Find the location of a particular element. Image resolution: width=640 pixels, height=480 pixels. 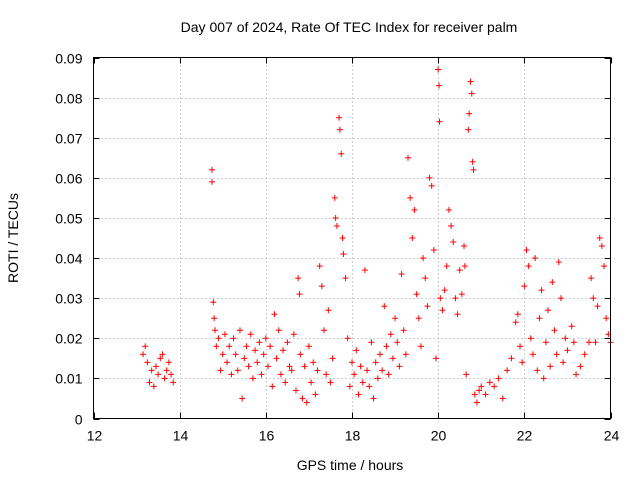

x-tick-label: 14 is located at coordinates (181, 436).